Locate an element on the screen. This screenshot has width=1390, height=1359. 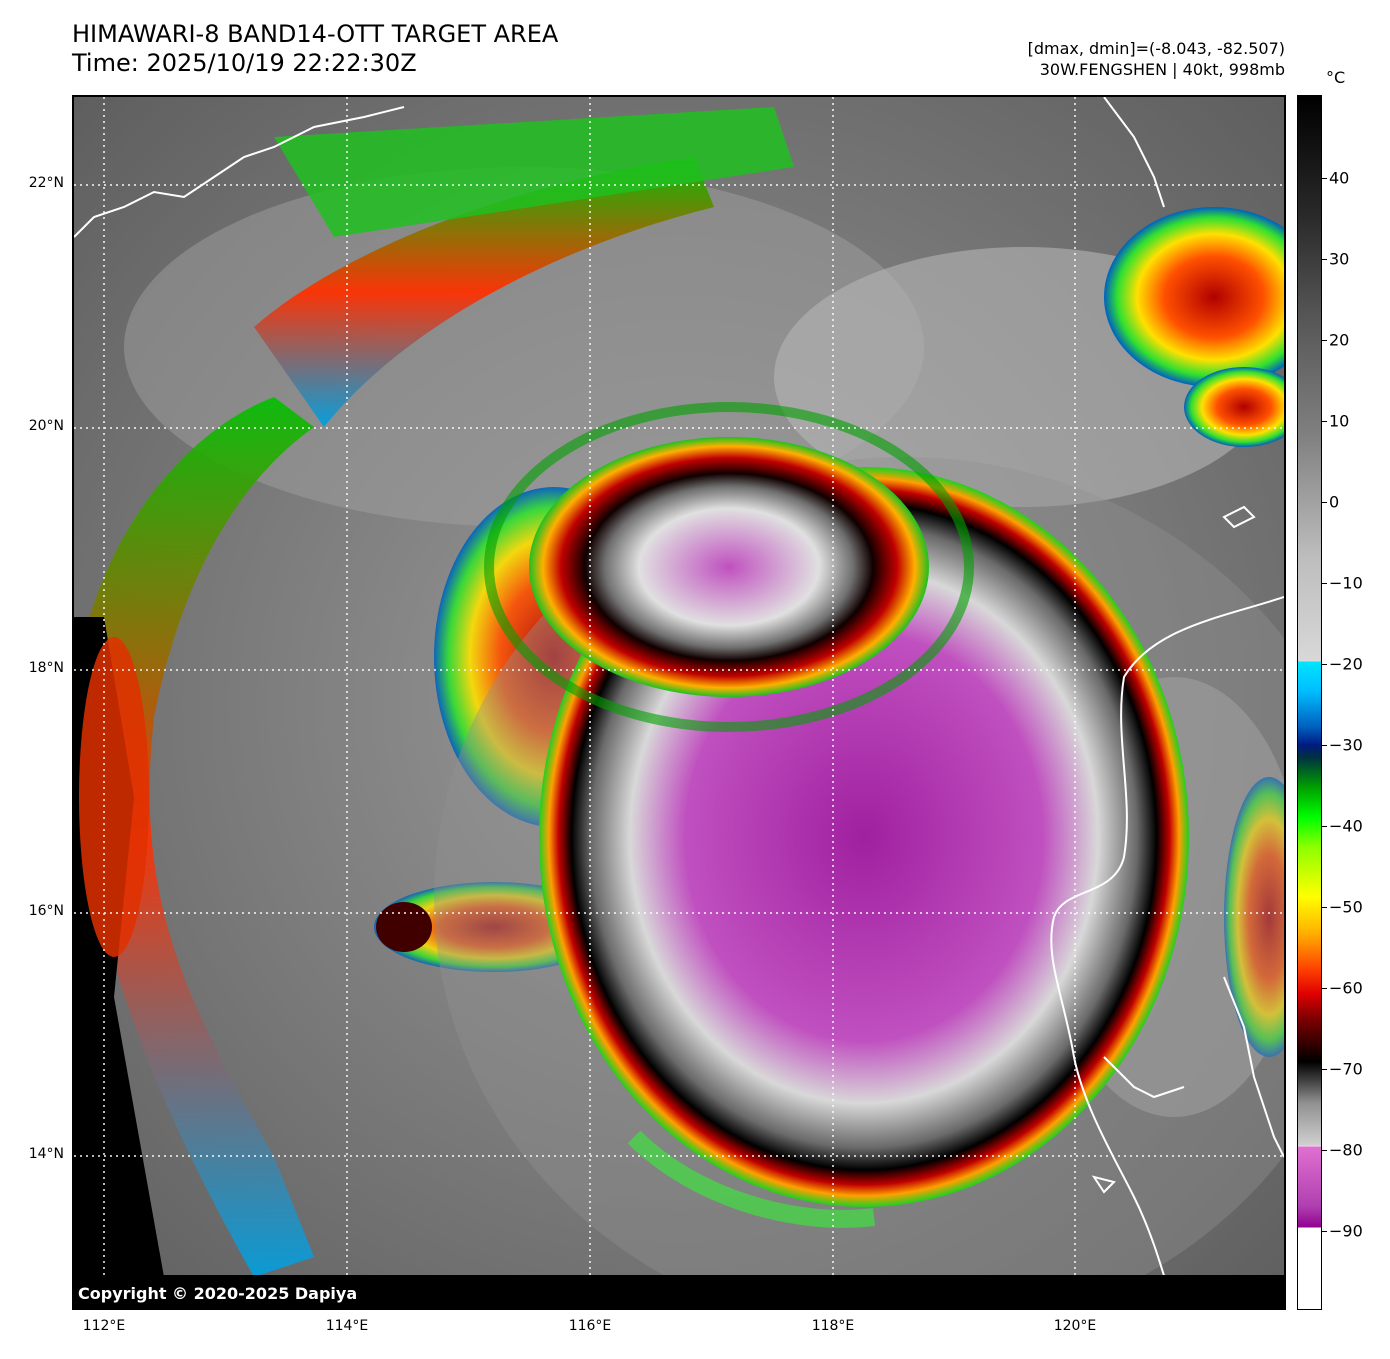
temperature-range: [dmax, dmin]=(-8.043, -82.507) is located at coordinates (1156, 48).